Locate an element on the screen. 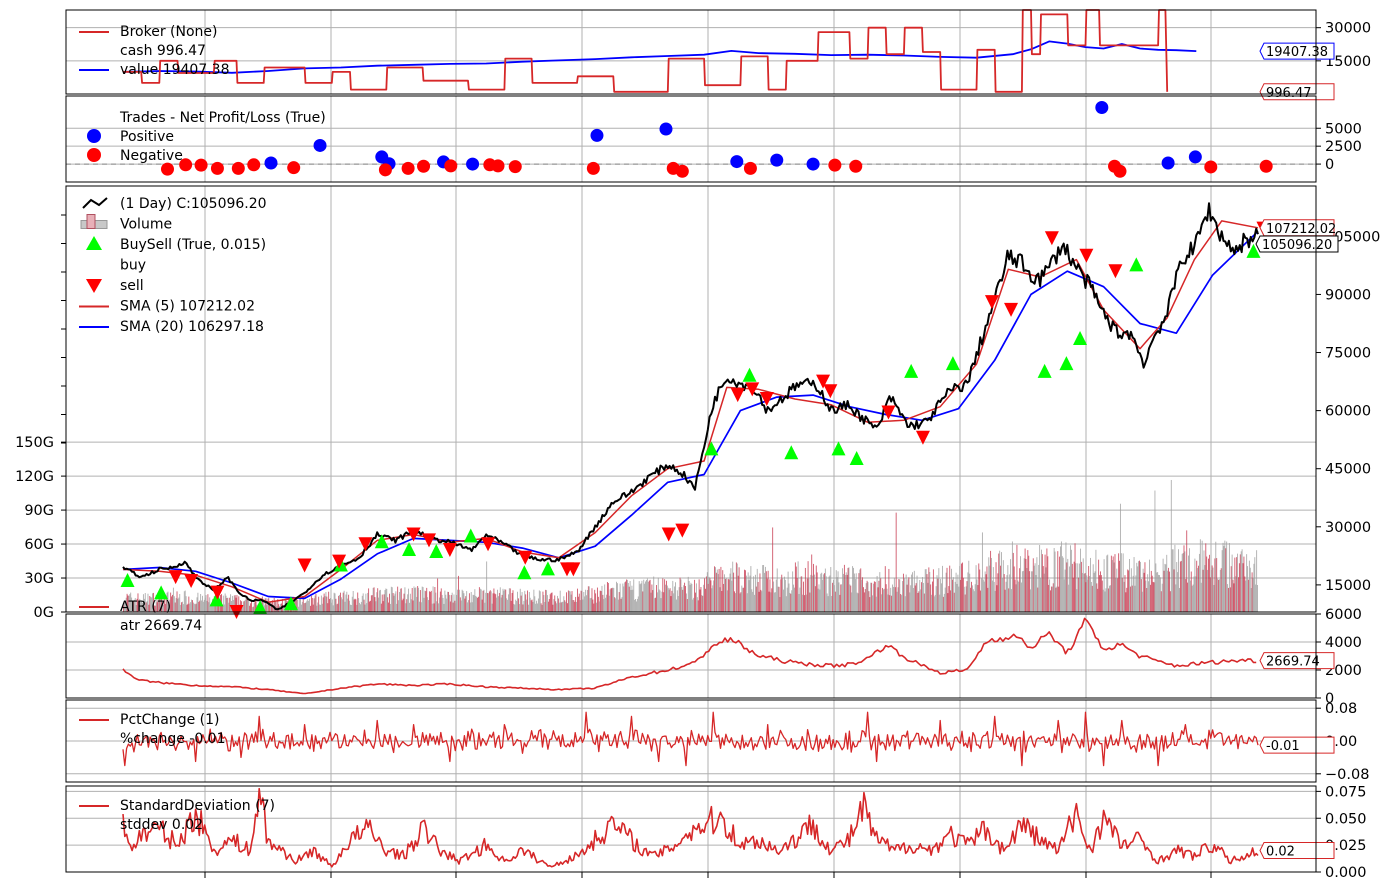 The width and height of the screenshot is (1400, 892). atr-ytick-label-0: 0 is located at coordinates (1329, 699).